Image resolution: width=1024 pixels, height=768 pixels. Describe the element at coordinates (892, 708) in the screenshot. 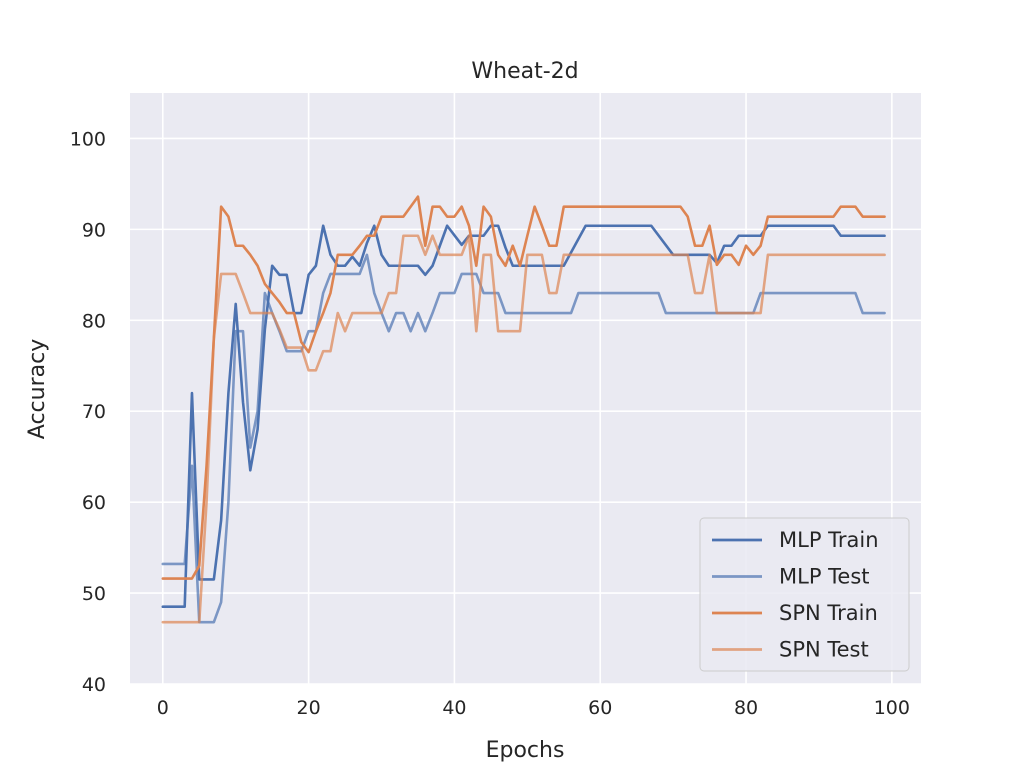

I see `x-tick-label: 100` at that location.